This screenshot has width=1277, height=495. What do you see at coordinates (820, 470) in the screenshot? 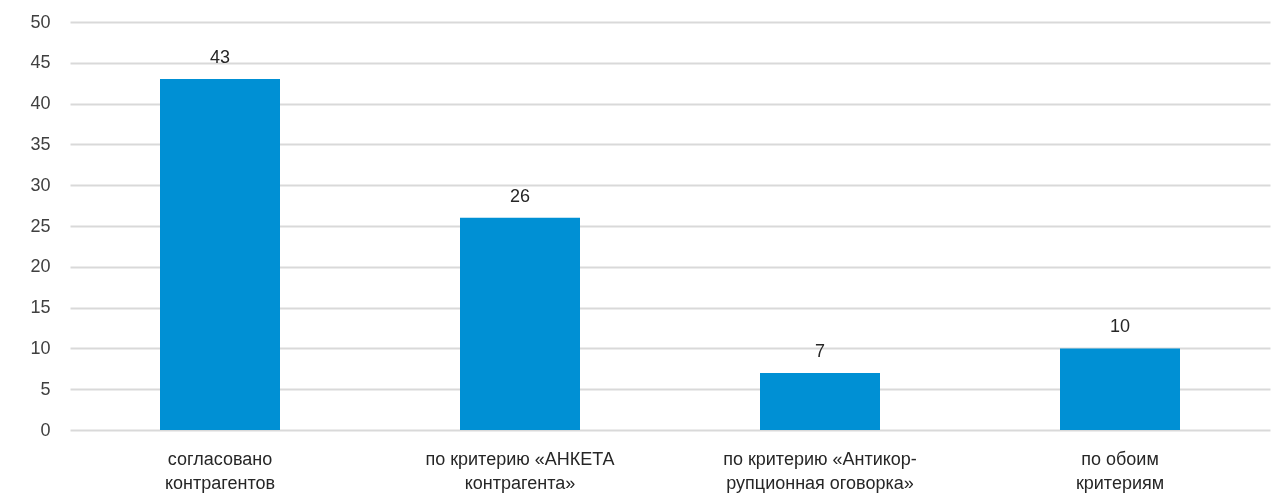
I see `x-tick-label: по критерию «Антикор- рупционная оговорка»` at bounding box center [820, 470].